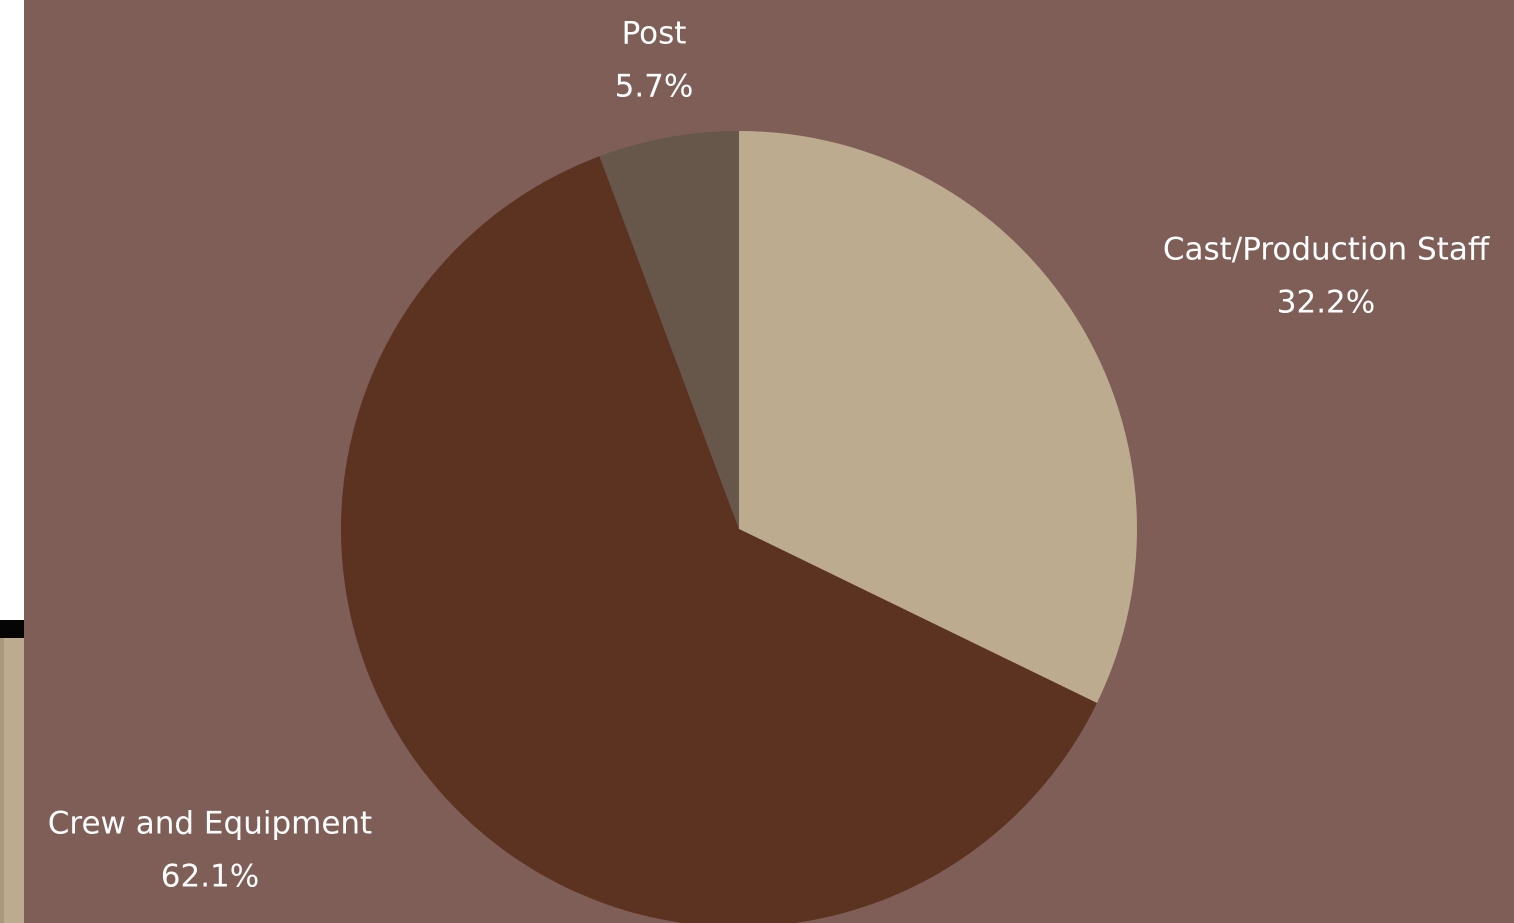 This screenshot has width=1514, height=923. What do you see at coordinates (654, 87) in the screenshot?
I see `slice-value-label: 5.7%` at bounding box center [654, 87].